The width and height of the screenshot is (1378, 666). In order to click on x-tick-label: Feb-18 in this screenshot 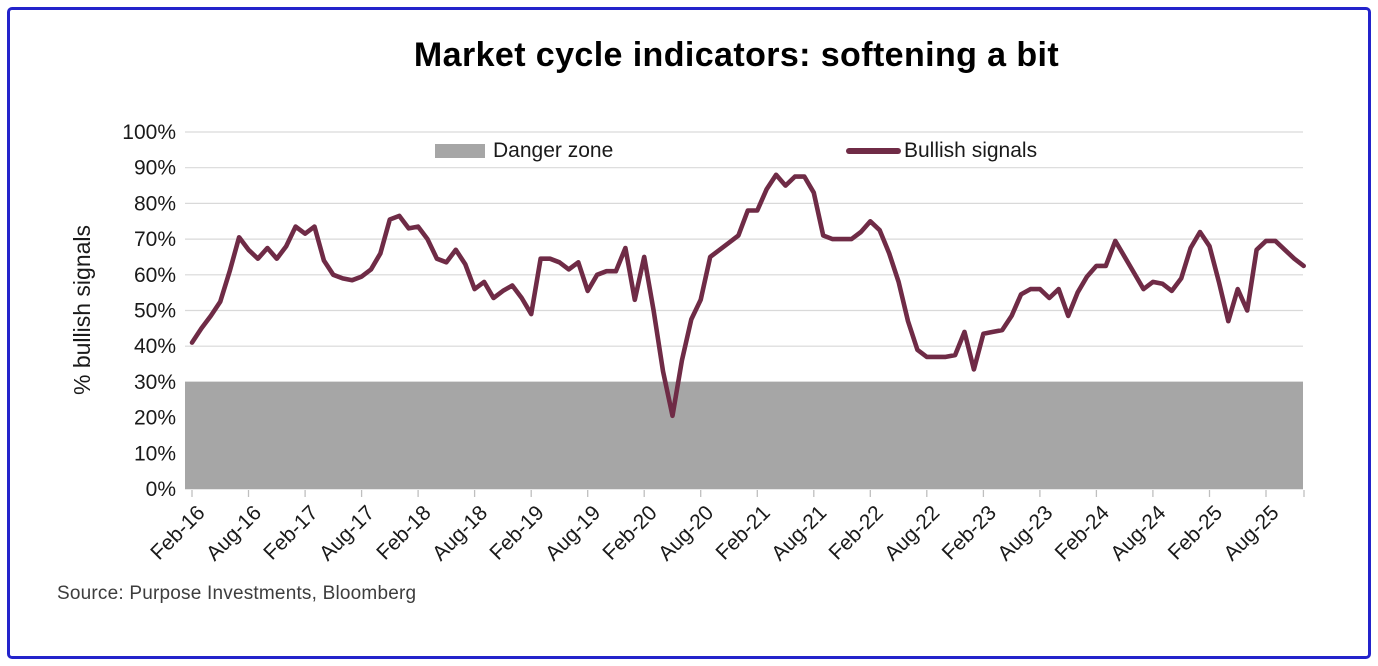, I will do `click(403, 532)`.